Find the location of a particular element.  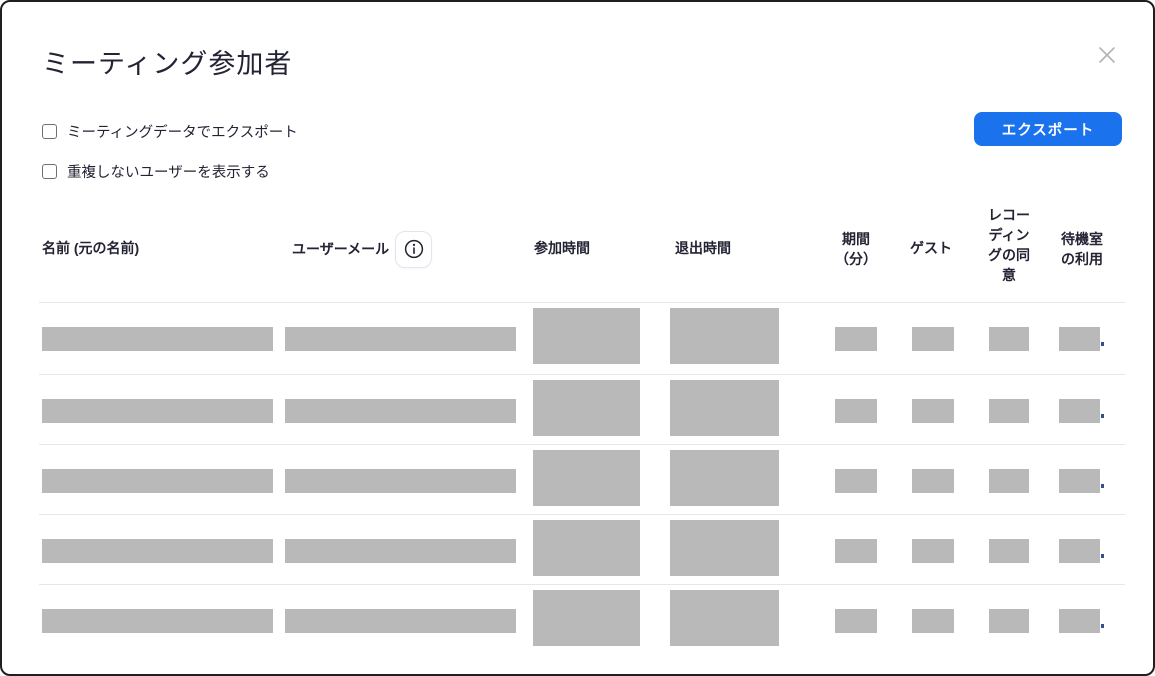

column-header-guest: ゲスト is located at coordinates (931, 248).